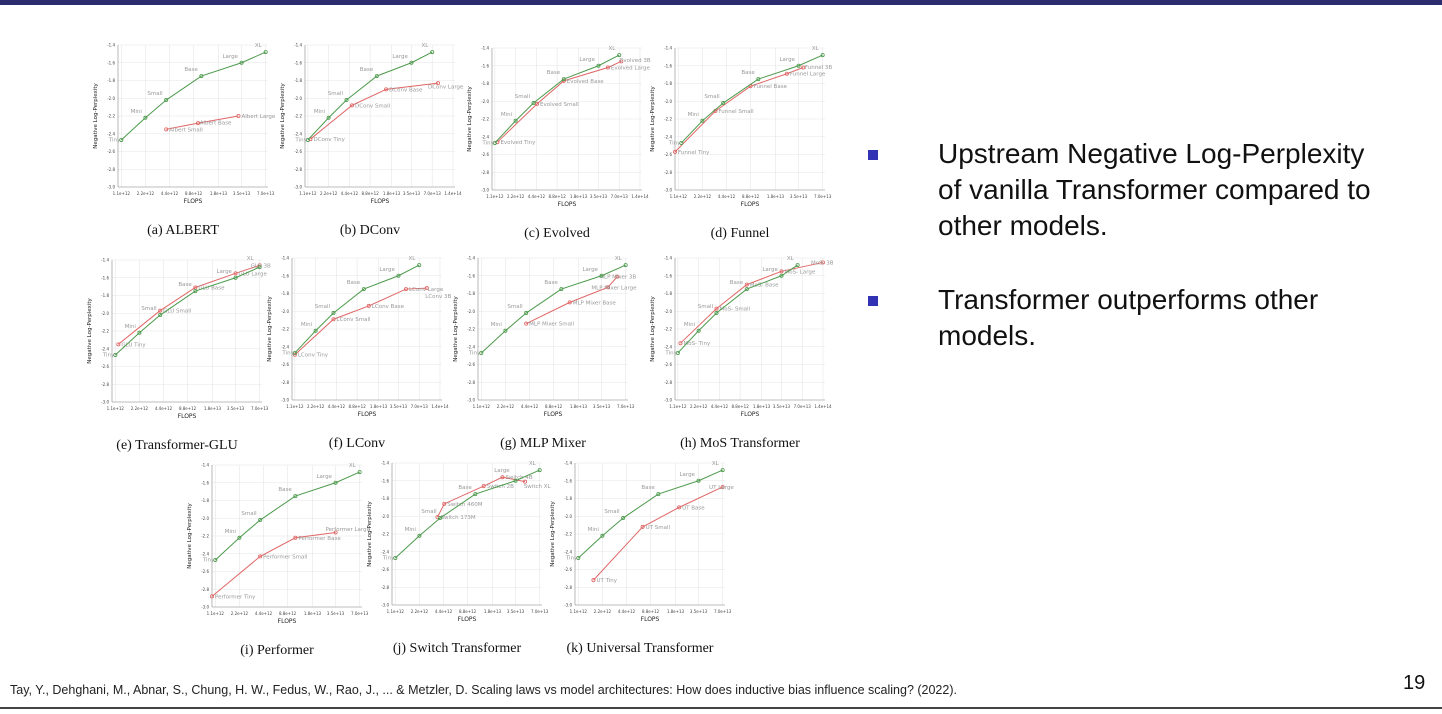 The width and height of the screenshot is (1442, 714). What do you see at coordinates (822, 263) in the screenshot?
I see `point-label: MoS- 3B` at bounding box center [822, 263].